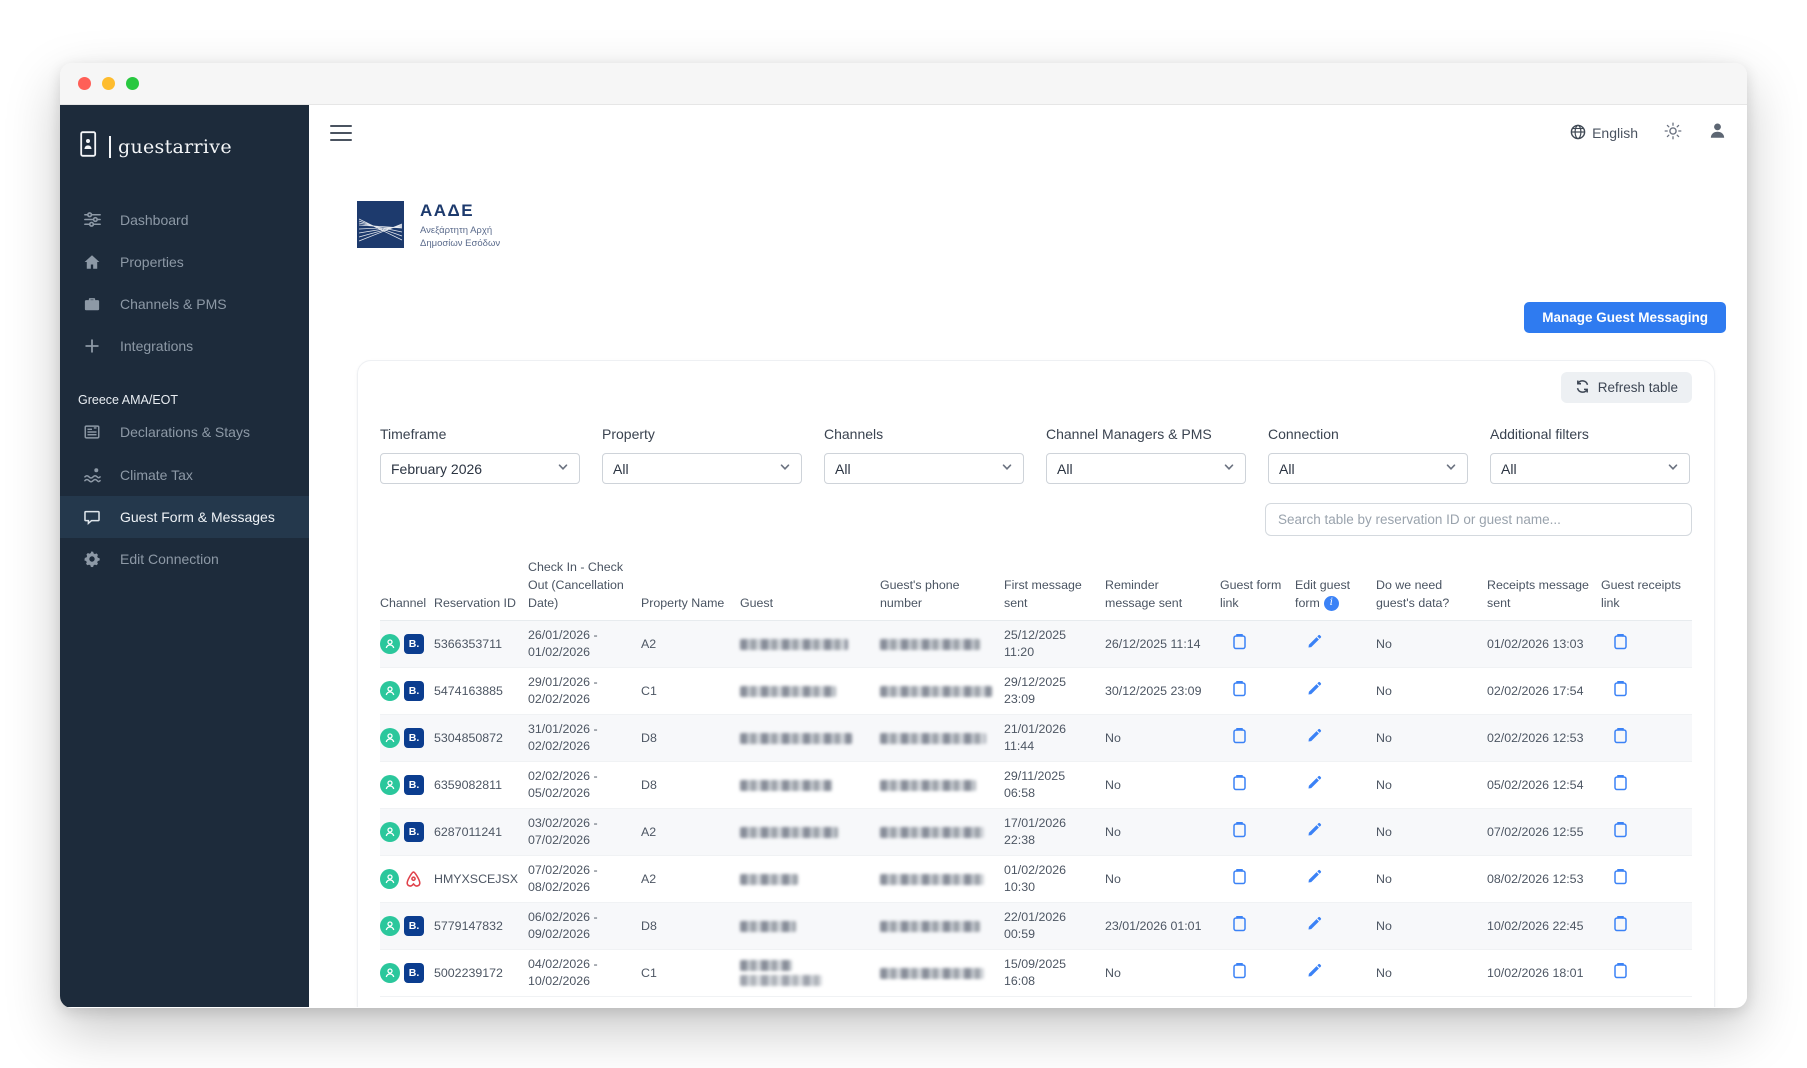 The height and width of the screenshot is (1068, 1807). What do you see at coordinates (154, 219) in the screenshot?
I see `sidebar-item-label: Dashboard` at bounding box center [154, 219].